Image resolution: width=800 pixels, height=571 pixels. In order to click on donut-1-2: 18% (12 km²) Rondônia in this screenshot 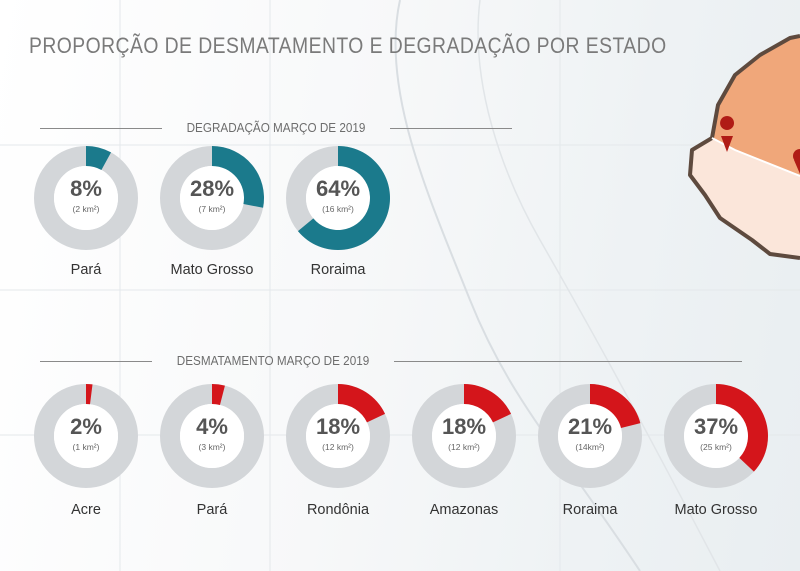, I will do `click(338, 451)`.